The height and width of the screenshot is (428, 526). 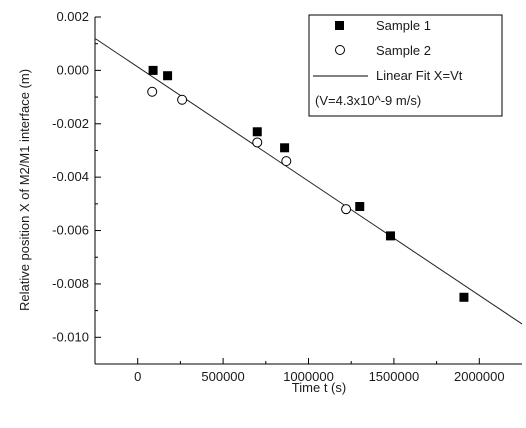 What do you see at coordinates (479, 376) in the screenshot?
I see `x-tick-label: 2000000` at bounding box center [479, 376].